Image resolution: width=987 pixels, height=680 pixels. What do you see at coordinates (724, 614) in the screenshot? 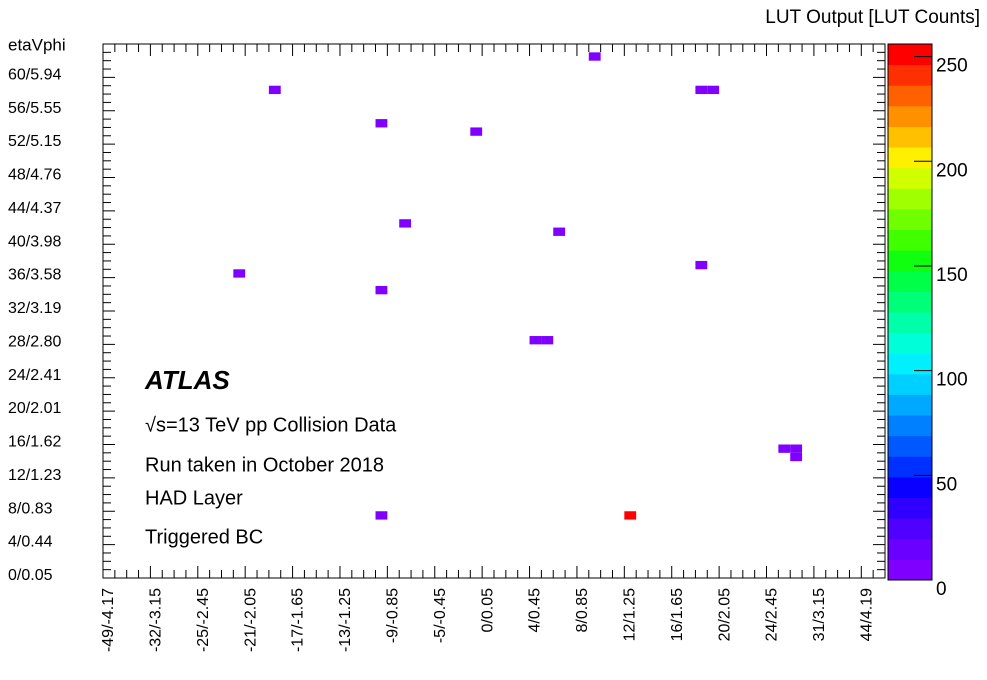
I see `x-tick-label: 20/2.05` at bounding box center [724, 614].